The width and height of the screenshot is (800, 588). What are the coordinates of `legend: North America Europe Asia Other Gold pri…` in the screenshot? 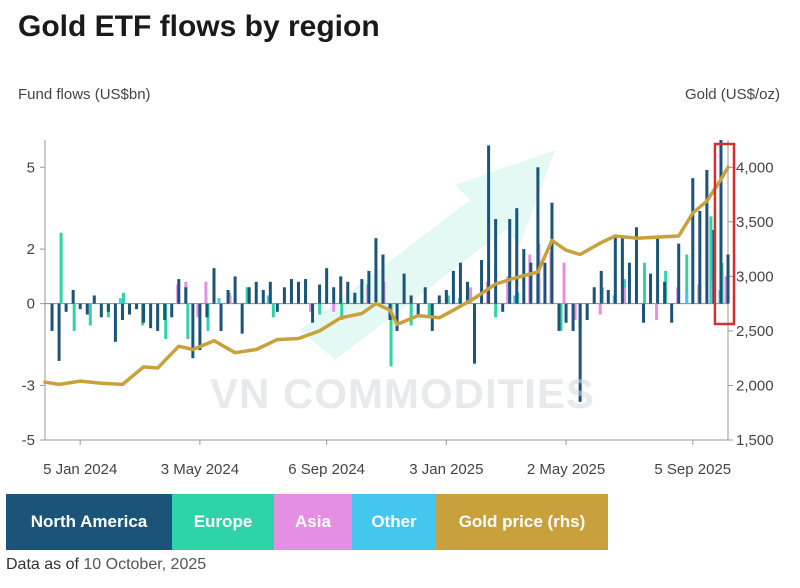 It's located at (307, 522).